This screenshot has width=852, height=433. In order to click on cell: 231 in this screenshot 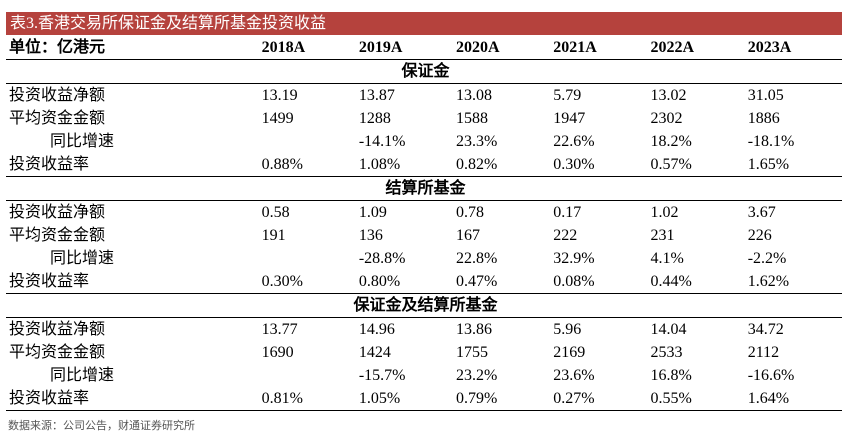, I will do `click(662, 235)`.